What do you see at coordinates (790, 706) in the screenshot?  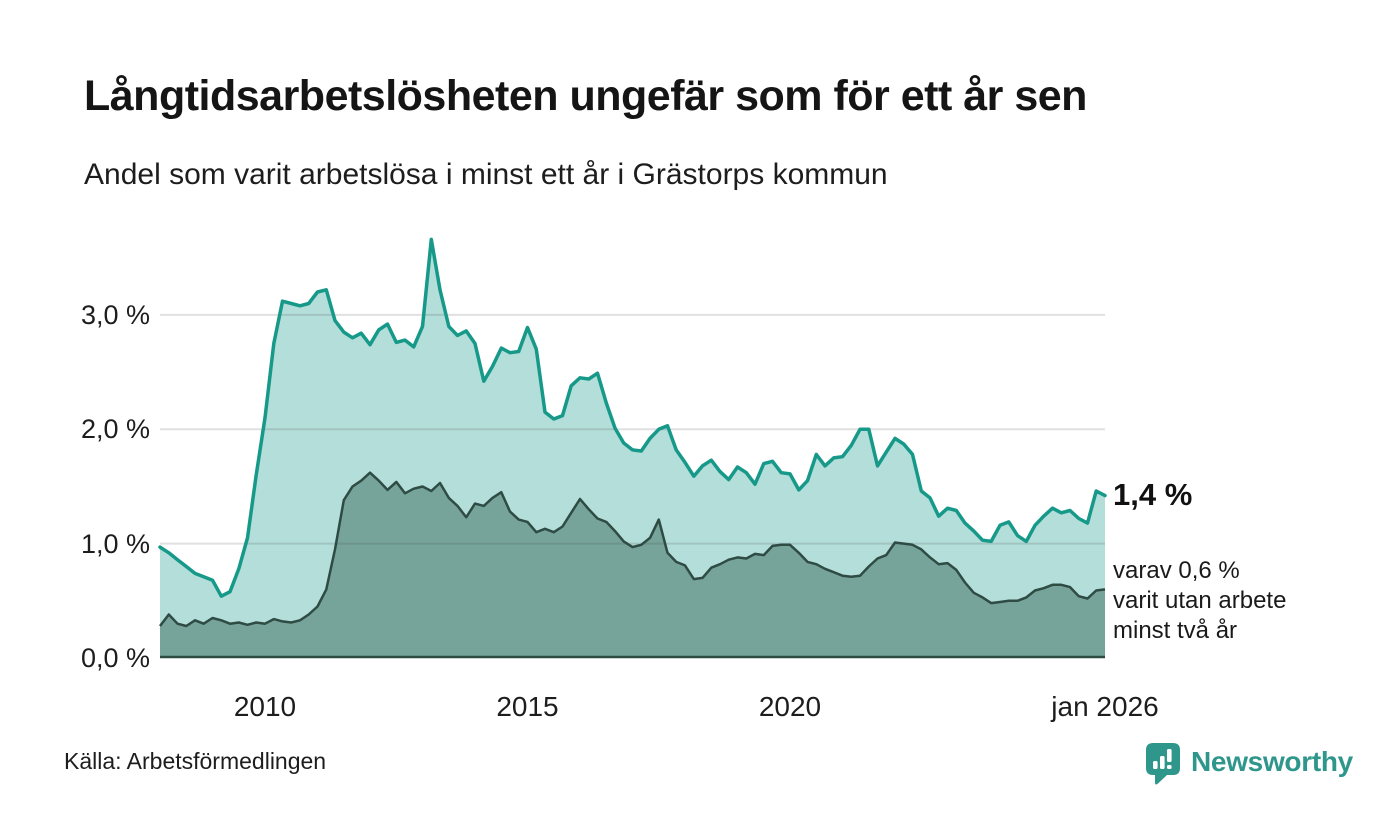 I see `x-tick-label: 2020` at bounding box center [790, 706].